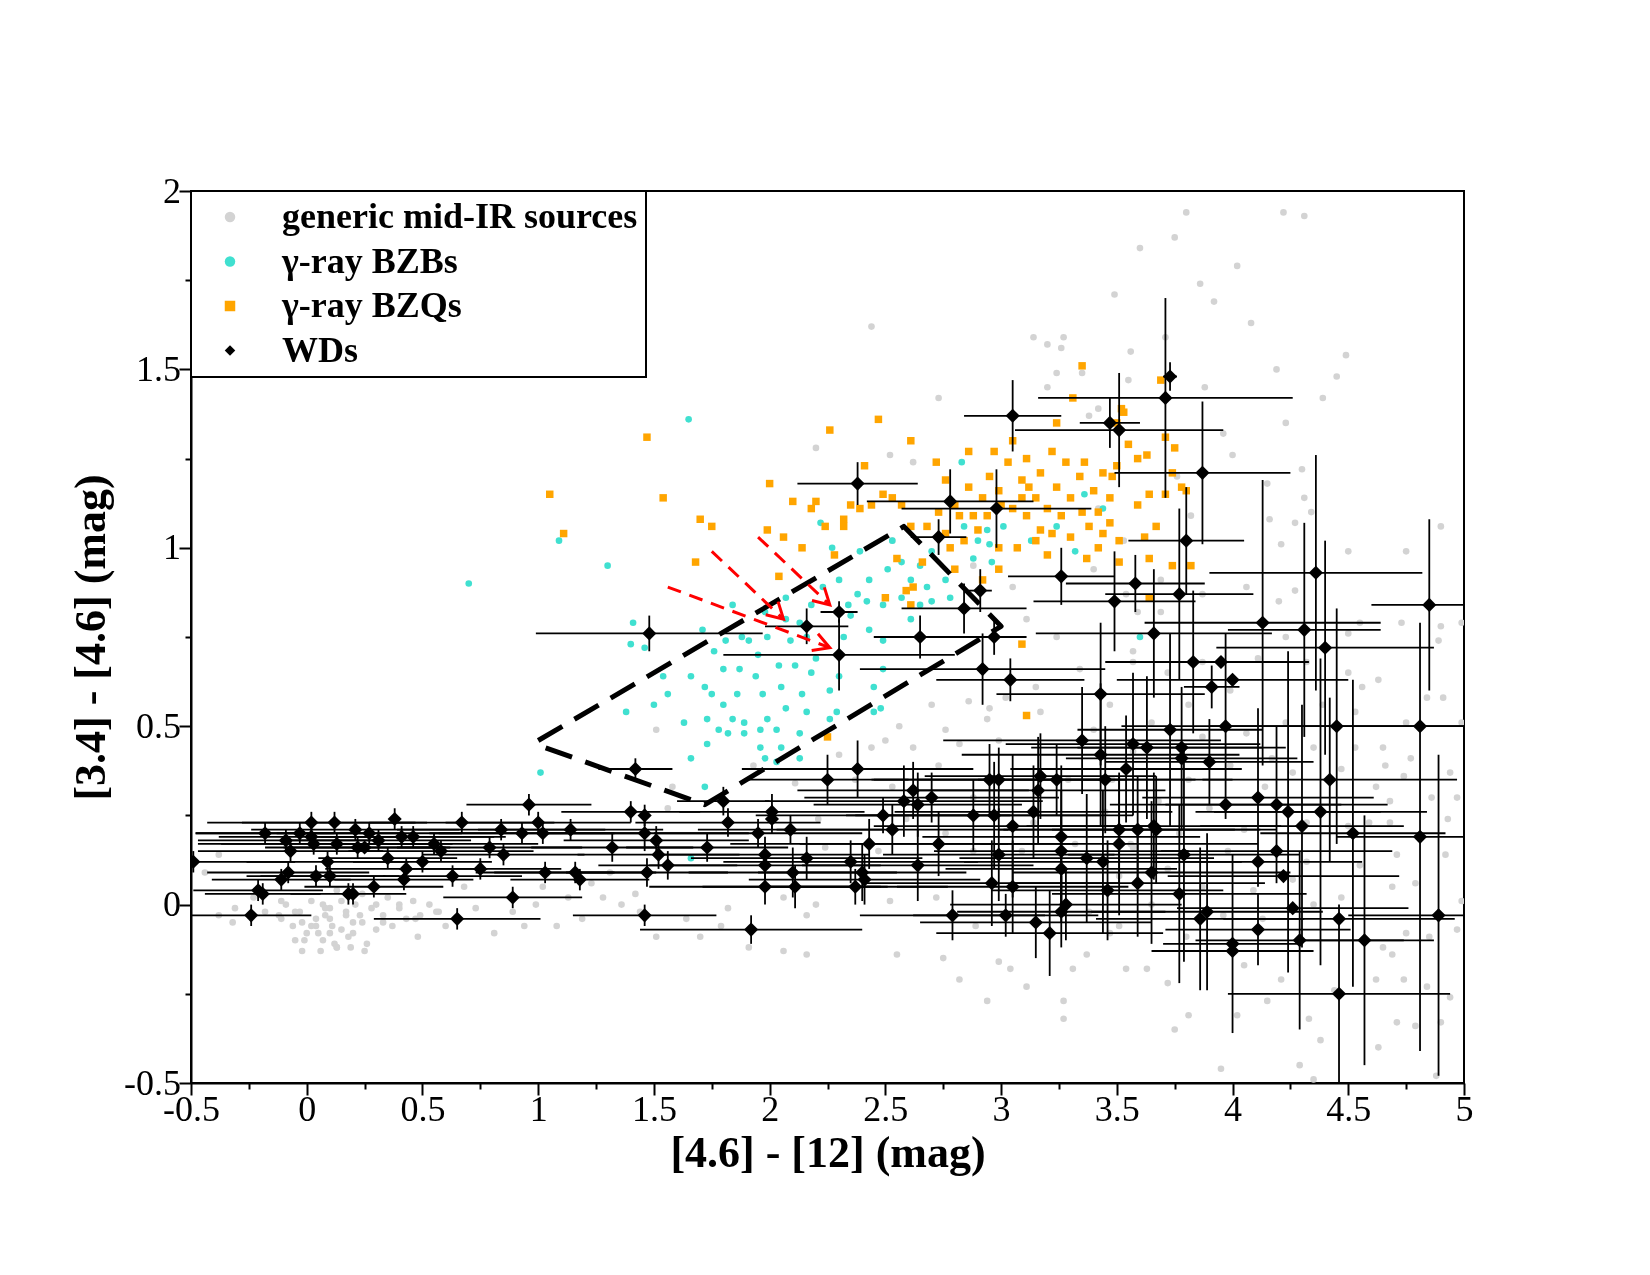 The width and height of the screenshot is (1650, 1275). Describe the element at coordinates (371, 305) in the screenshot. I see `legend-label: γ-ray BZQs` at that location.